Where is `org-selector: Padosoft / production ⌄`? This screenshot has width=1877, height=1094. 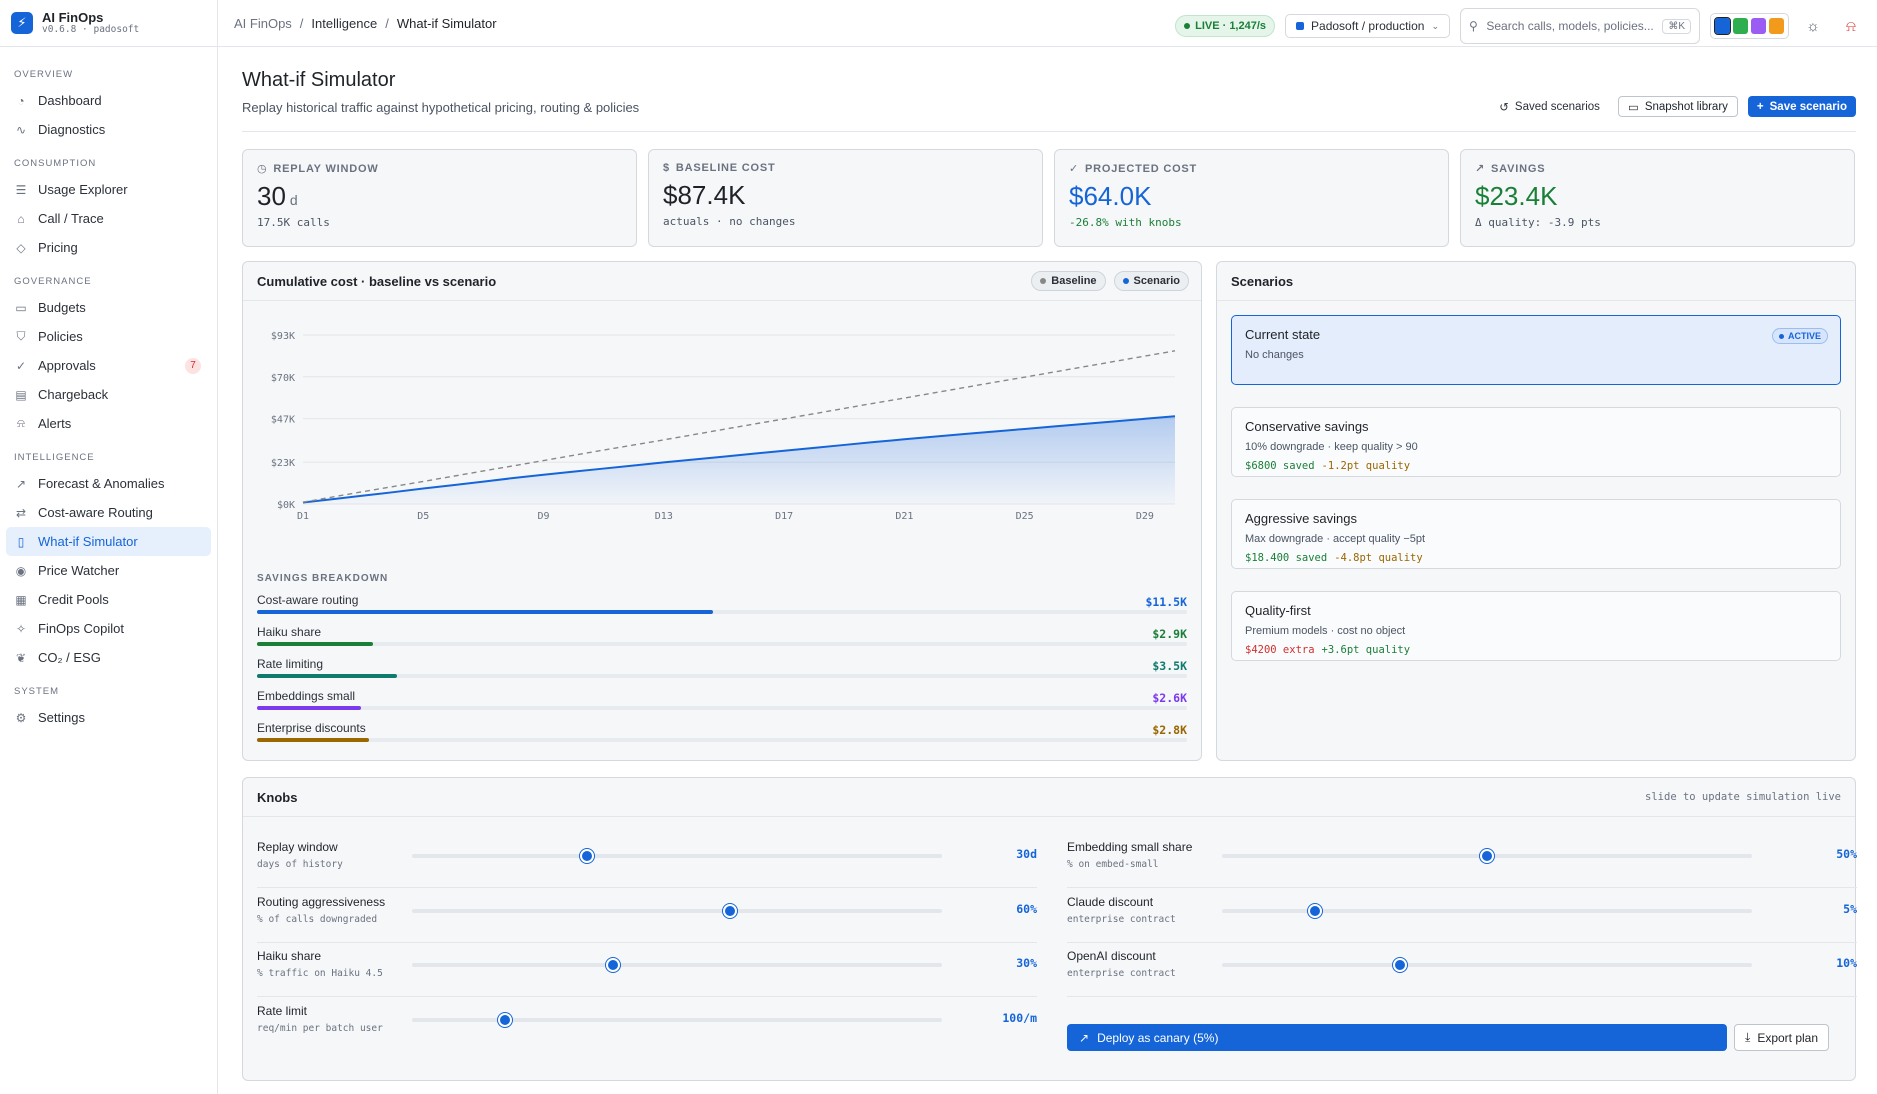
org-selector: Padosoft / production ⌄ is located at coordinates (1367, 26).